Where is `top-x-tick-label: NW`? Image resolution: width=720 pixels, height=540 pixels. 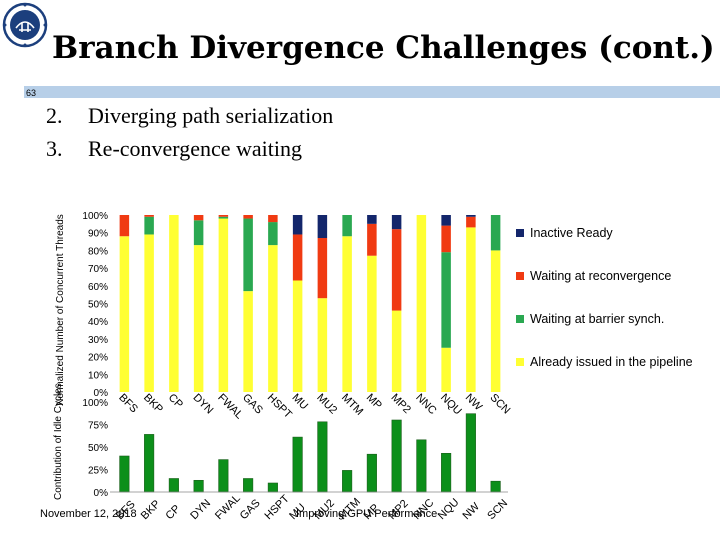 top-x-tick-label: NW is located at coordinates (474, 403).